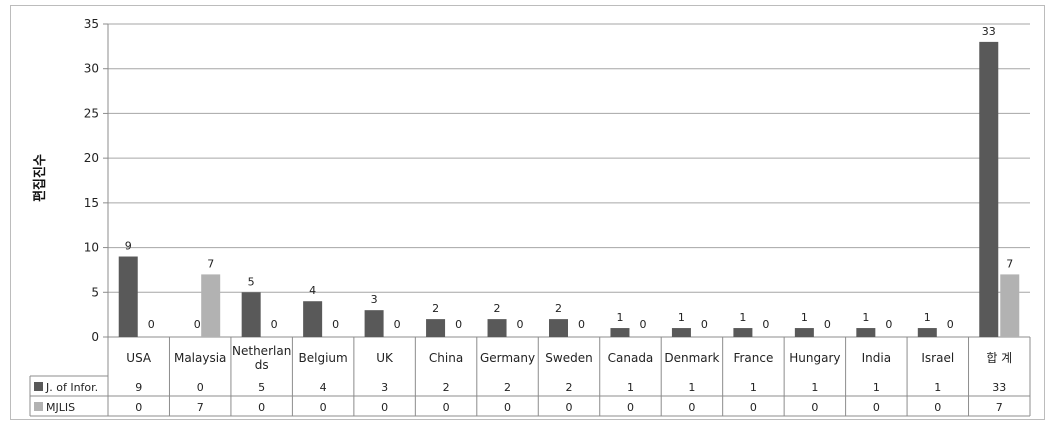 The image size is (1050, 423). What do you see at coordinates (999, 358) in the screenshot?
I see `category-label: 합 계` at bounding box center [999, 358].